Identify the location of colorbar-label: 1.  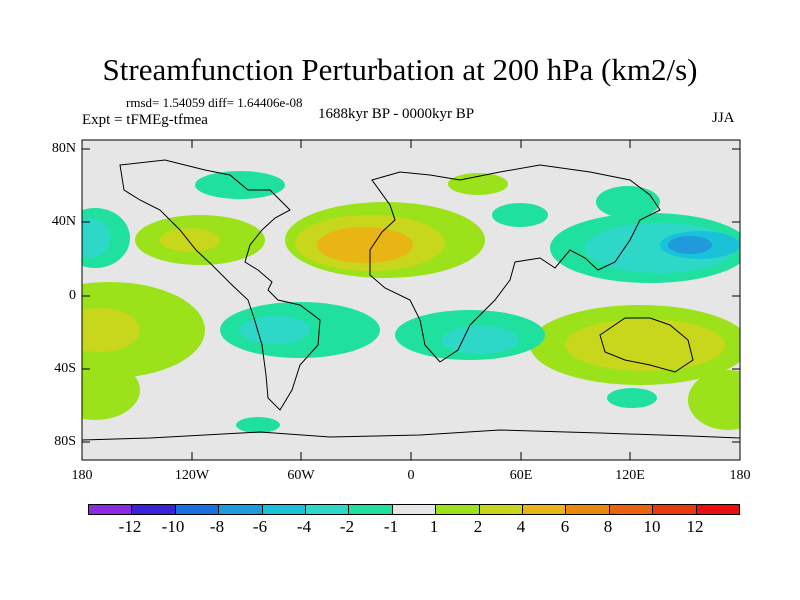
(434, 526).